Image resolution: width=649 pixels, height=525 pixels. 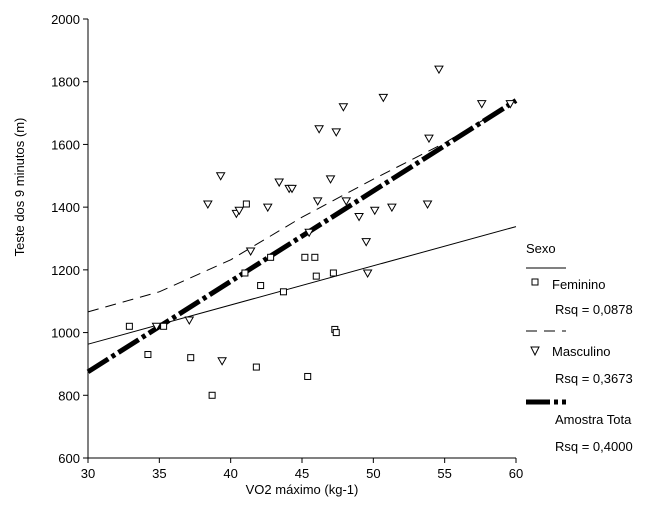 What do you see at coordinates (594, 309) in the screenshot?
I see `legend-rsq-feminino: Rsq = 0,0878` at bounding box center [594, 309].